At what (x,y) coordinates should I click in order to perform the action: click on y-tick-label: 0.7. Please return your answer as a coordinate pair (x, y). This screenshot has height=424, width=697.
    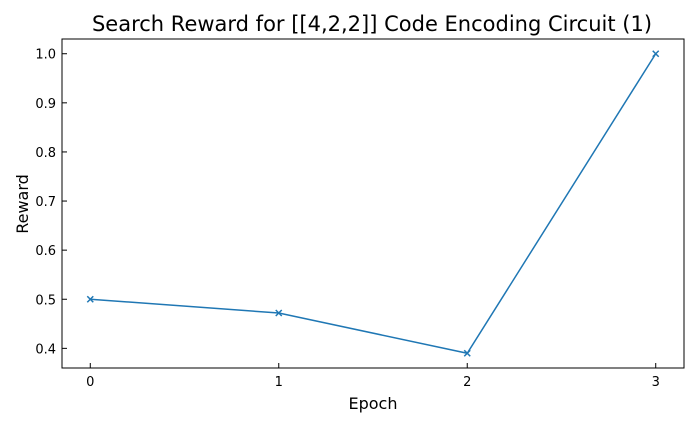
    Looking at the image, I should click on (45, 202).